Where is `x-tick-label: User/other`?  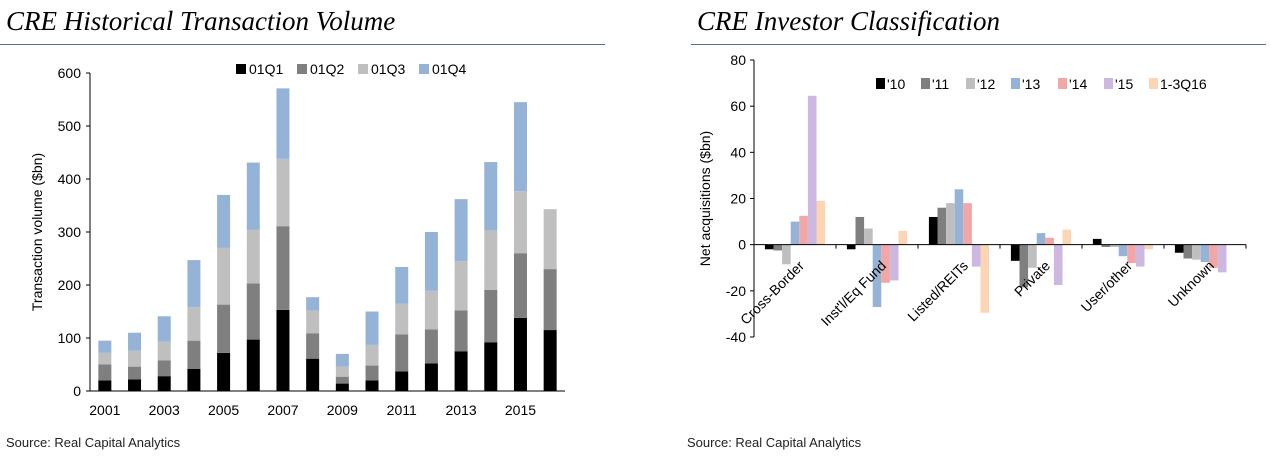 x-tick-label: User/other is located at coordinates (1107, 286).